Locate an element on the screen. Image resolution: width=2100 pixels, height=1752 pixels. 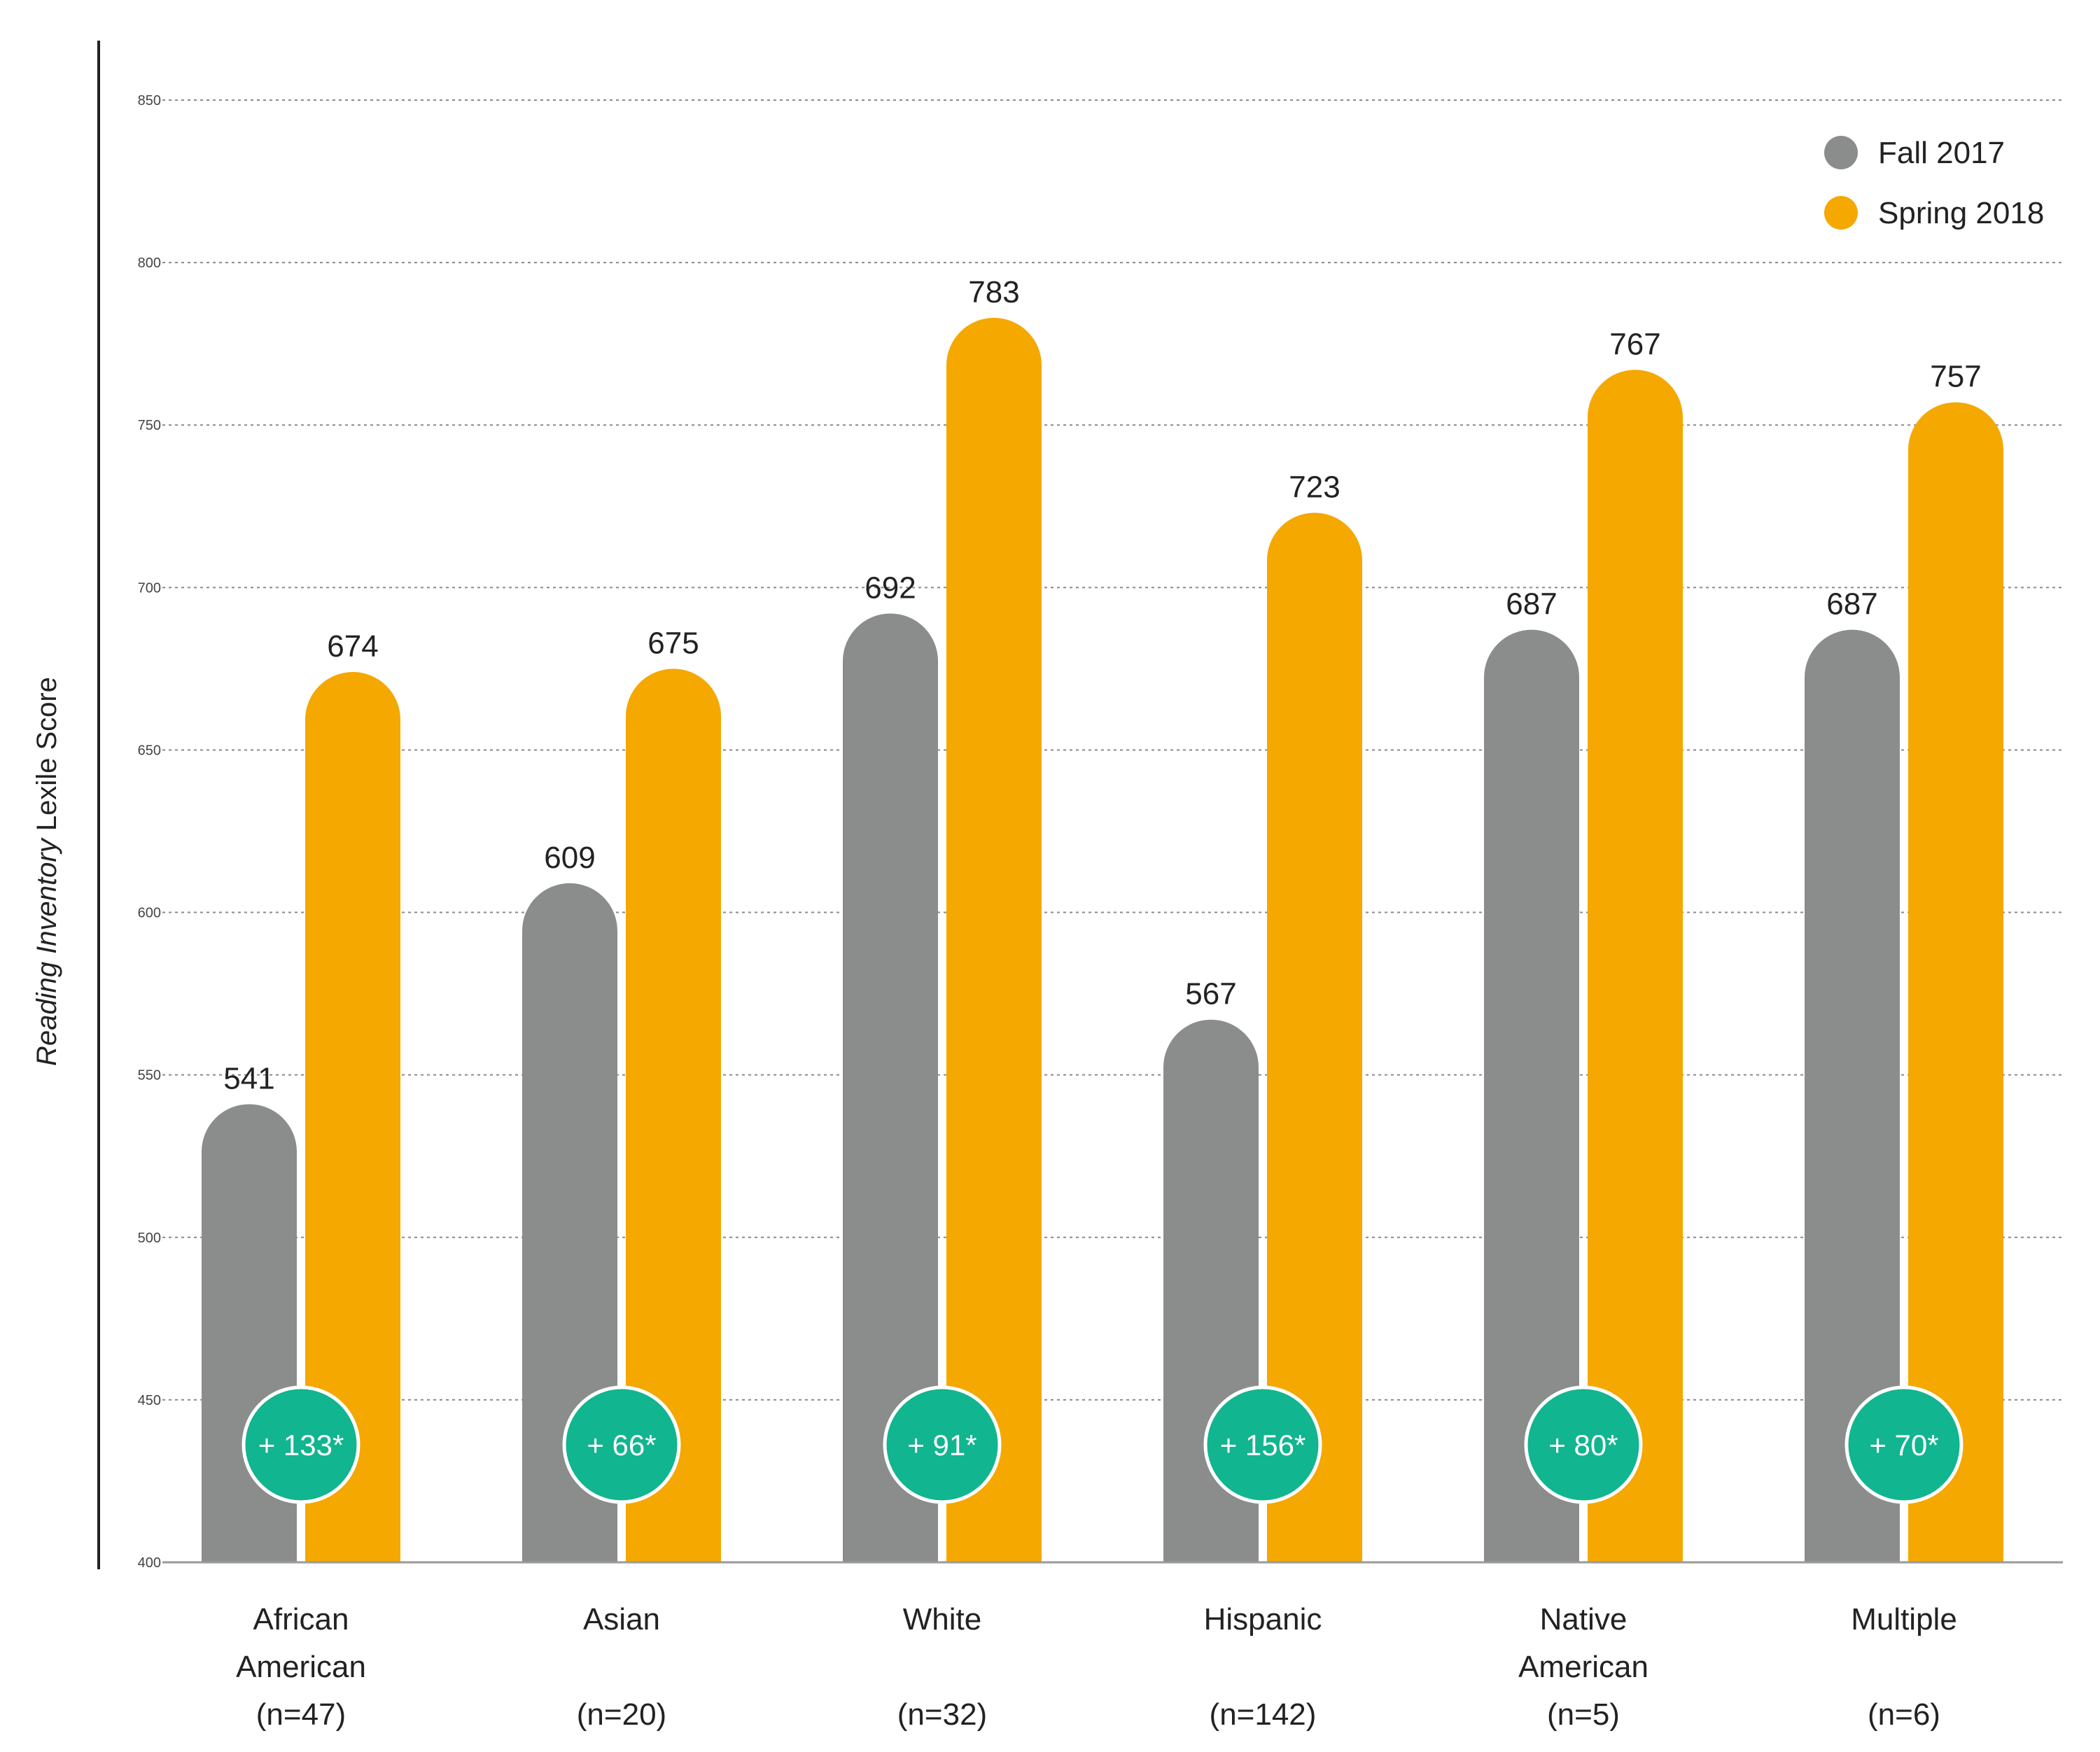
gain-badge-label: + 80* is located at coordinates (1583, 1445).